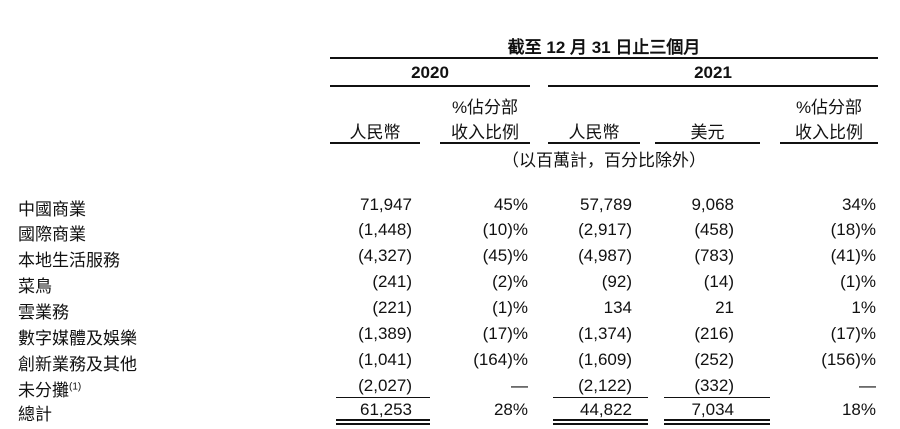 The width and height of the screenshot is (900, 429). Describe the element at coordinates (604, 47) in the screenshot. I see `period-heading: 截至 12 月 31 日止三個月` at that location.